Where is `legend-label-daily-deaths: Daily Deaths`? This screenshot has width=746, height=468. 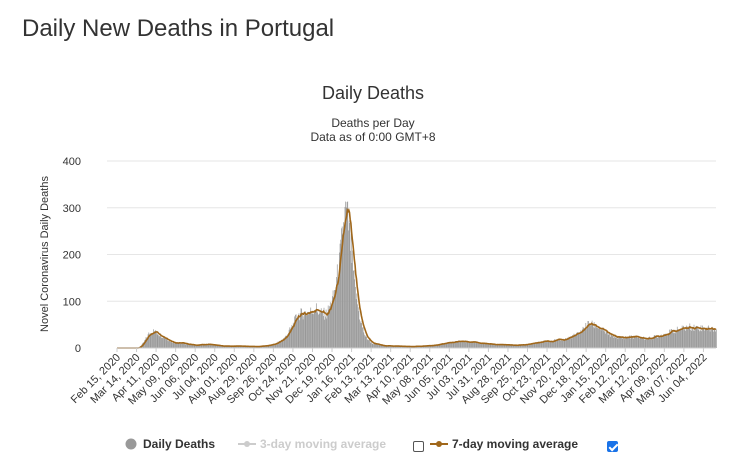 legend-label-daily-deaths: Daily Deaths is located at coordinates (179, 444).